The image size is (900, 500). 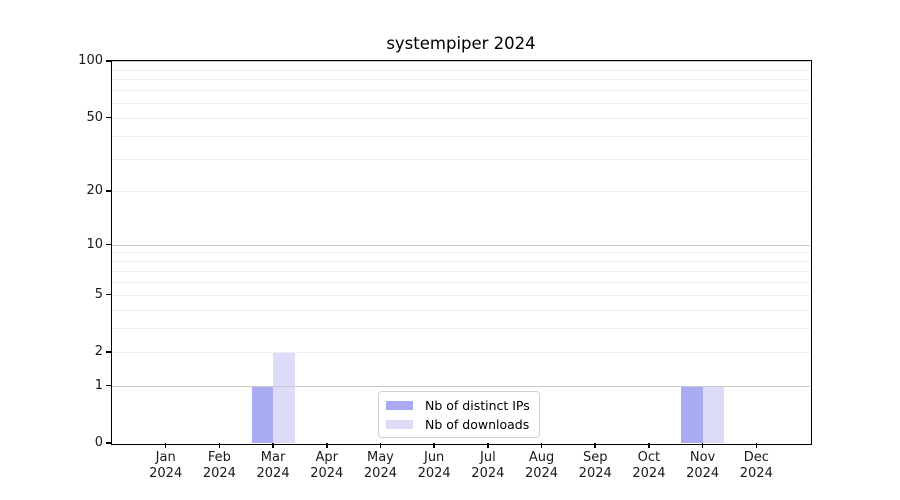 What do you see at coordinates (459, 414) in the screenshot?
I see `legend: Nb of distinct IPs Nb of downloads` at bounding box center [459, 414].